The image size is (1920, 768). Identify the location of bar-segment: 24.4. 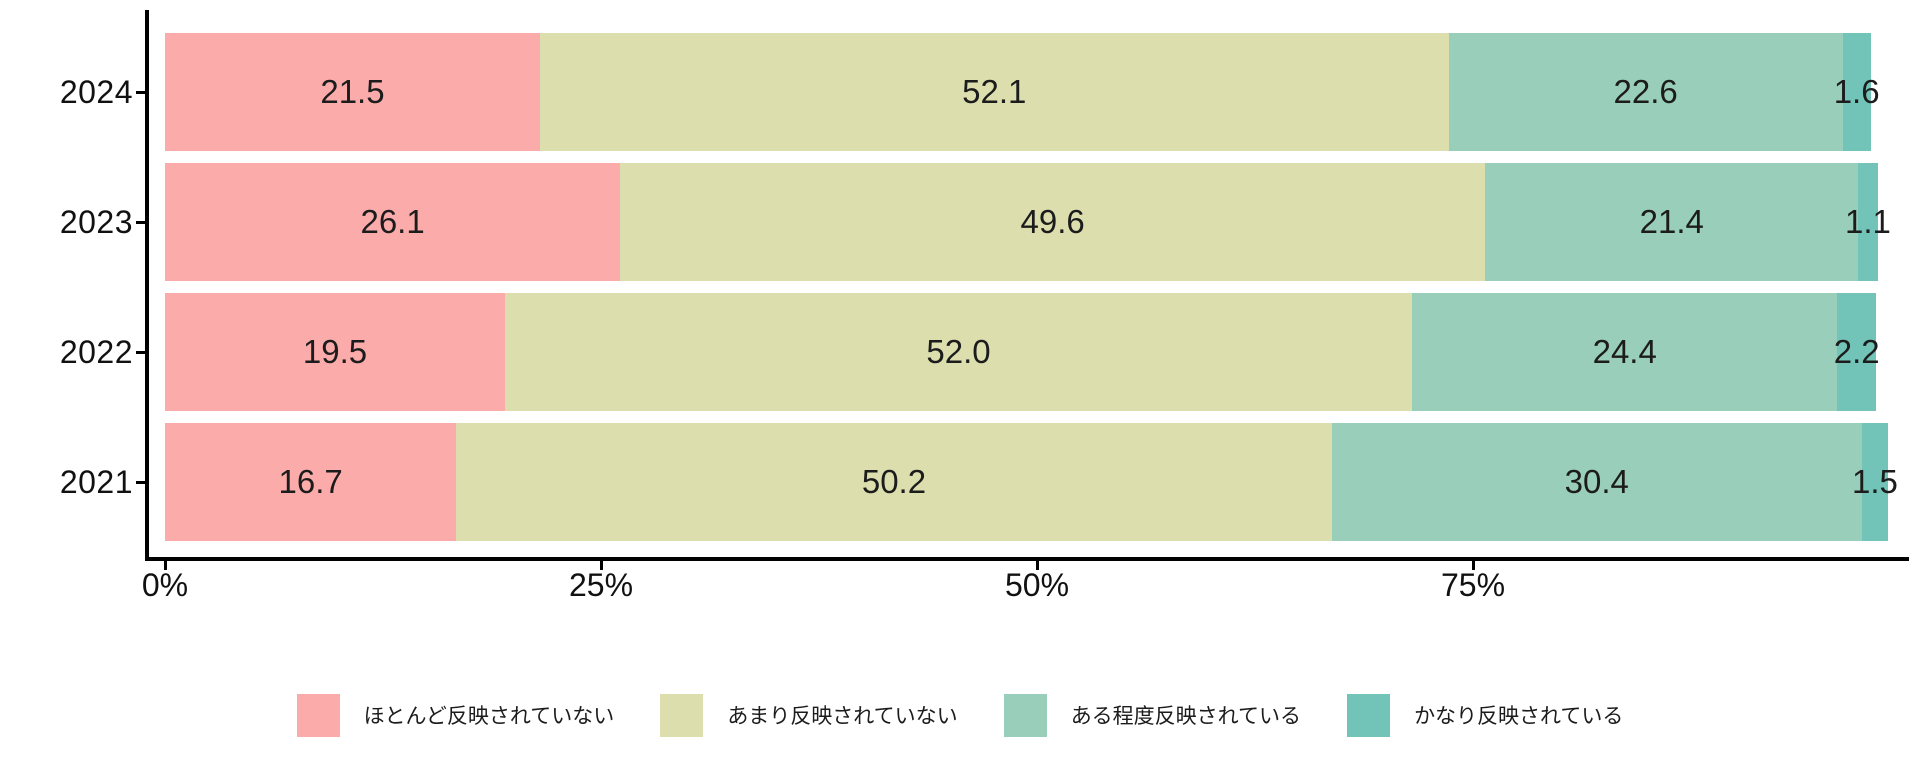
(1624, 352).